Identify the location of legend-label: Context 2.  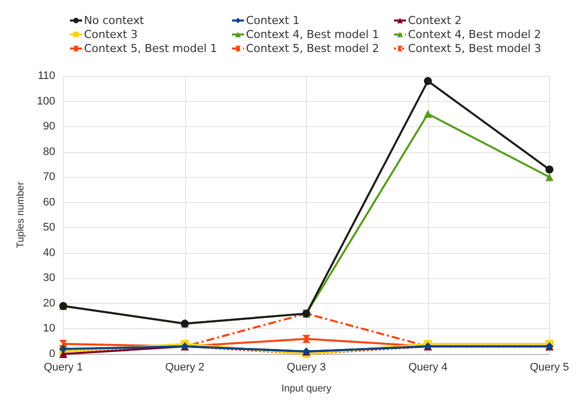
(435, 20).